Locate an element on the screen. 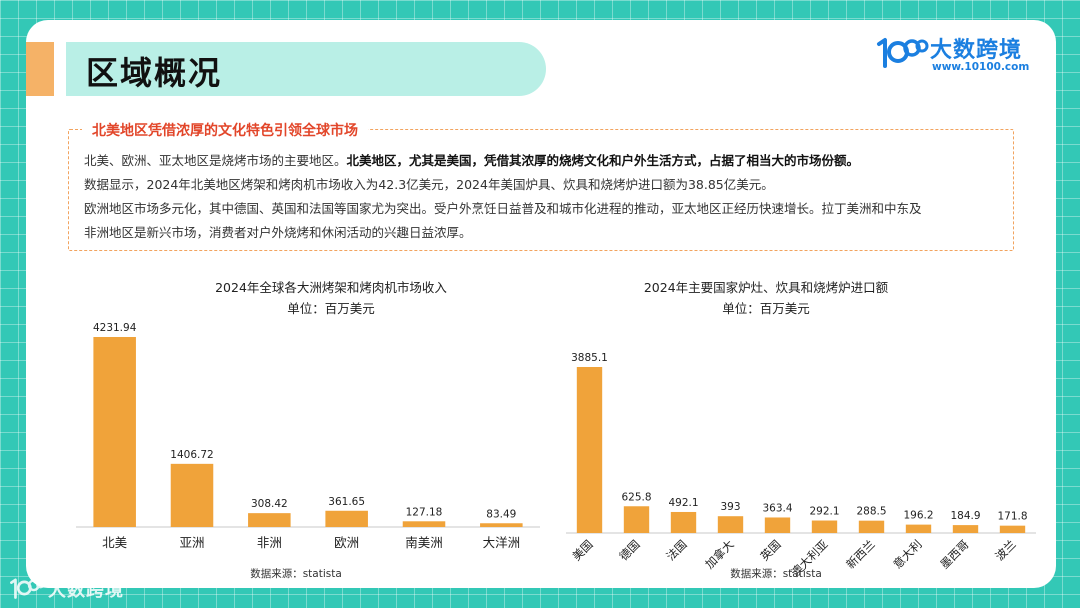 This screenshot has width=1080, height=608. value-label: 1406.72 is located at coordinates (191, 455).